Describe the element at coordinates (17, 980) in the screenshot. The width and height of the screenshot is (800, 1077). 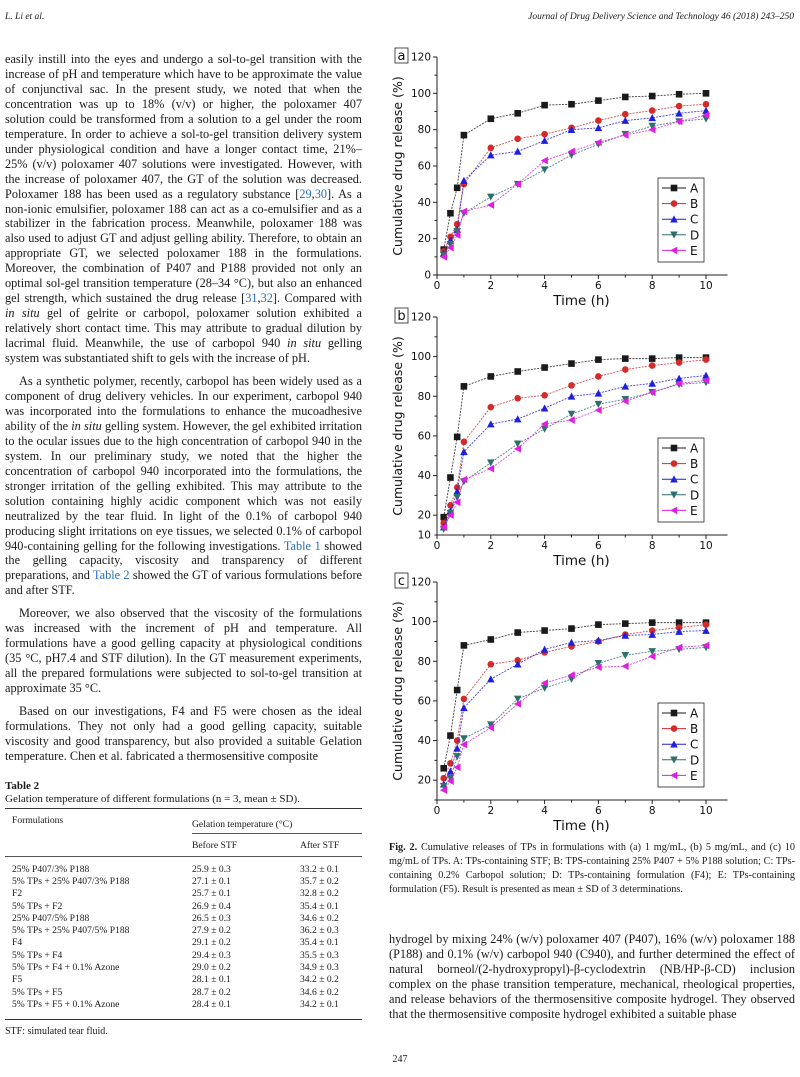
I see `formulation-cell: F5` at that location.